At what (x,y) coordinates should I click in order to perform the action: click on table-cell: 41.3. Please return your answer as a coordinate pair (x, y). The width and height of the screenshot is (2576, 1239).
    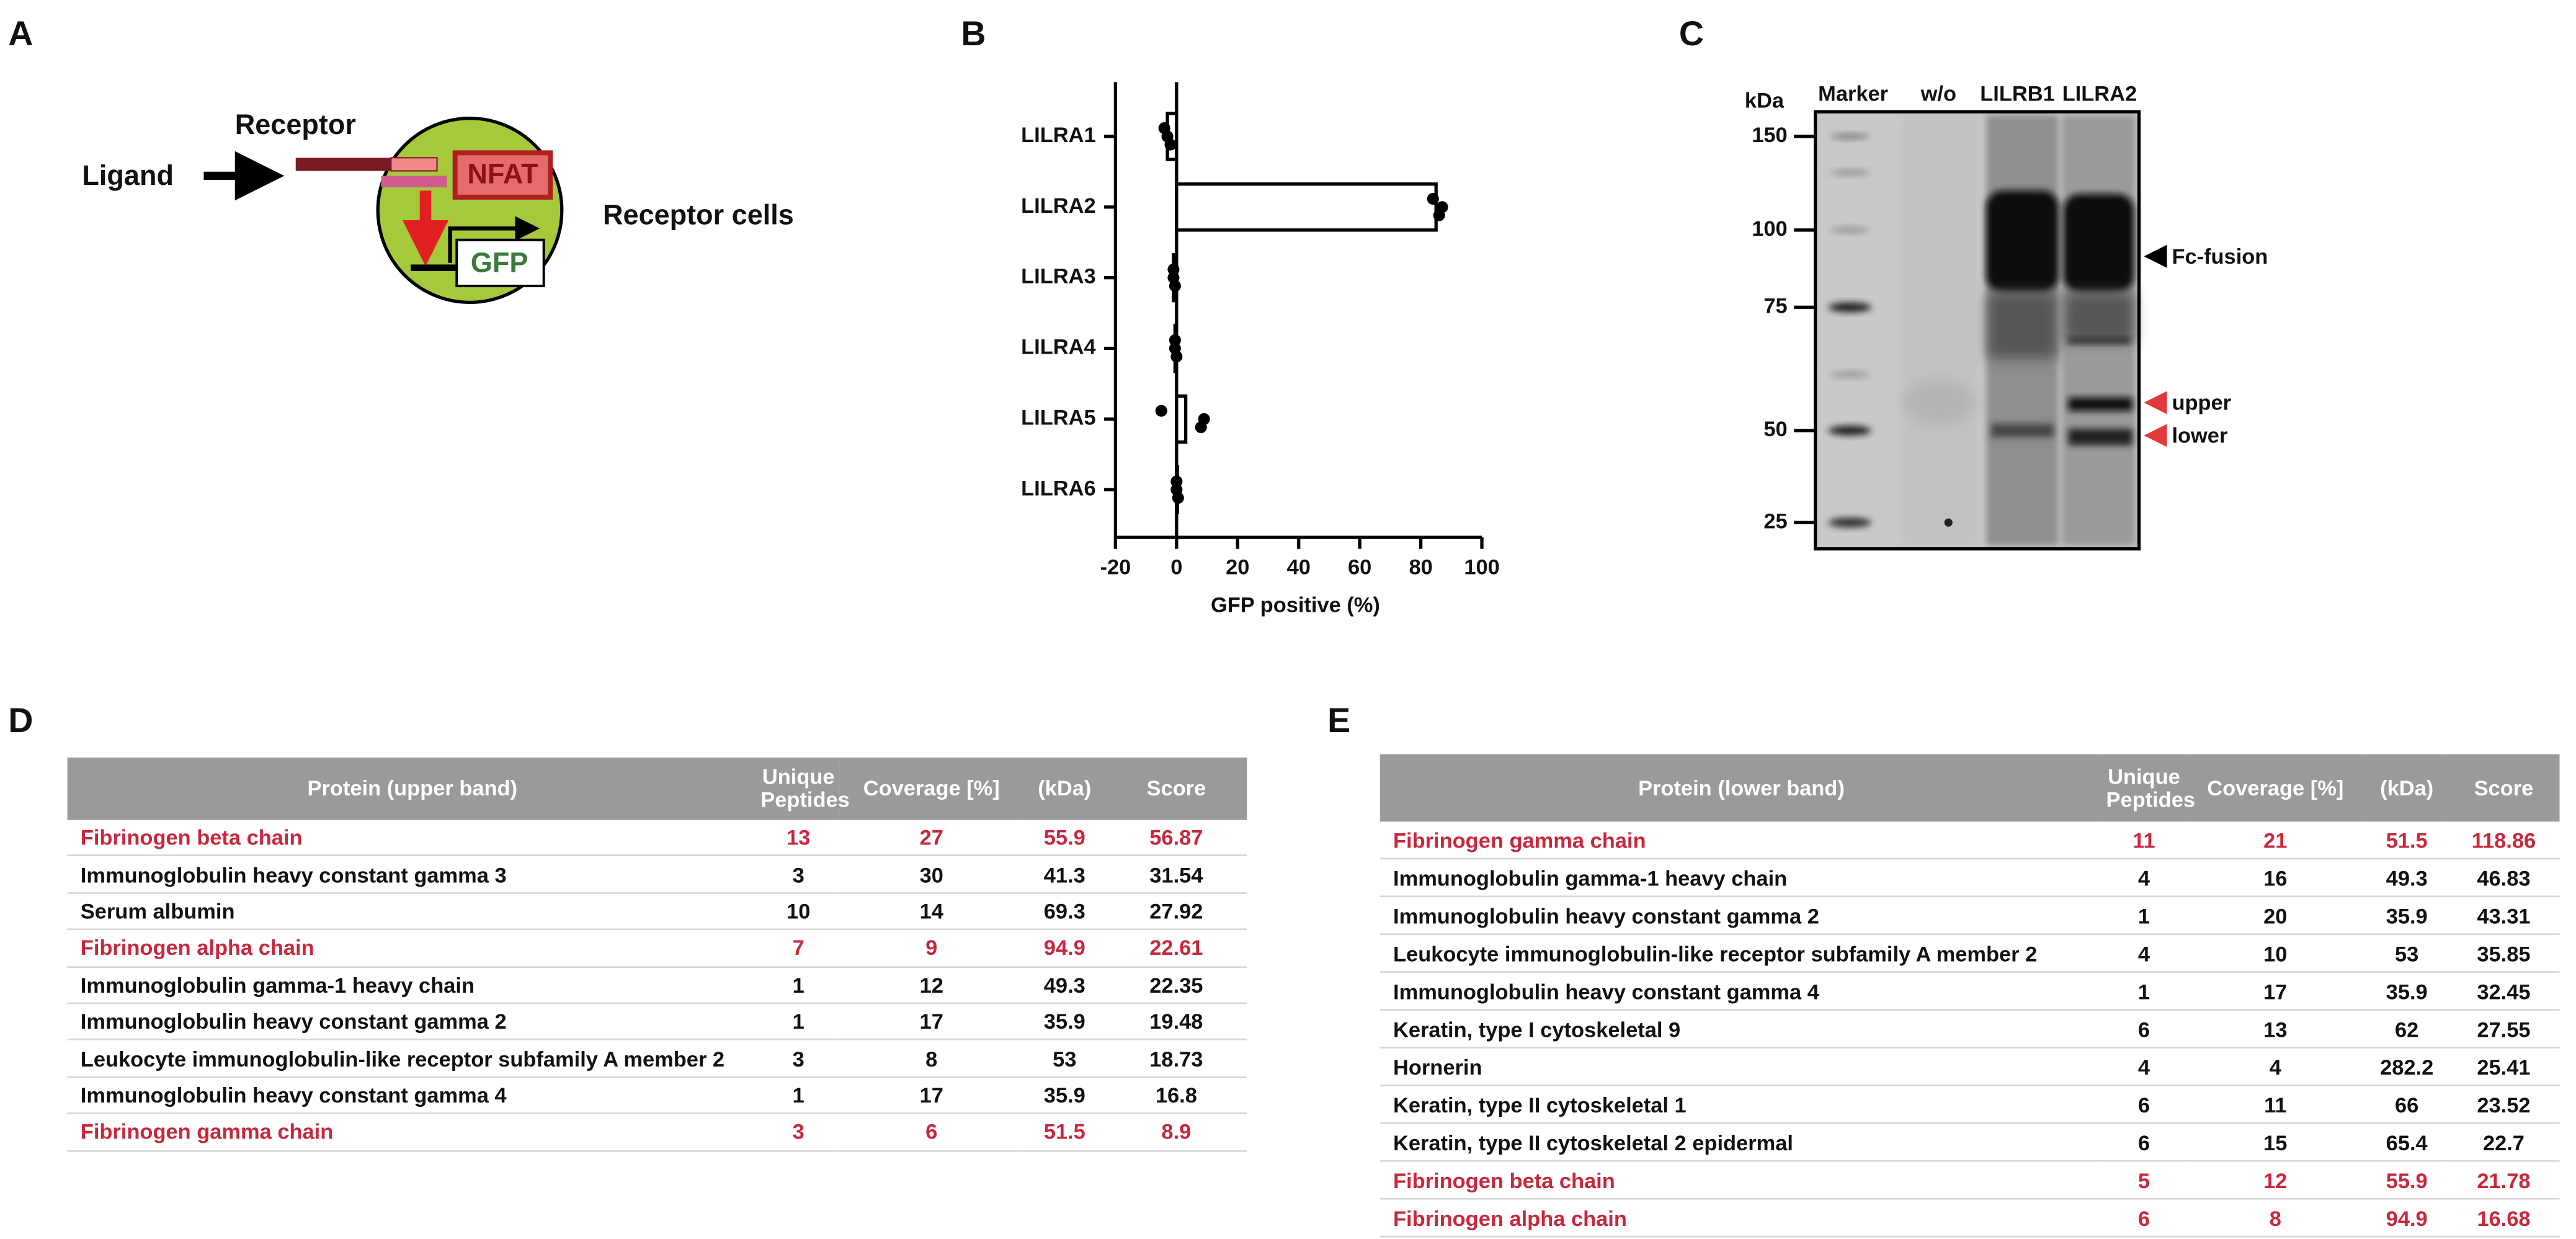
    Looking at the image, I should click on (1064, 875).